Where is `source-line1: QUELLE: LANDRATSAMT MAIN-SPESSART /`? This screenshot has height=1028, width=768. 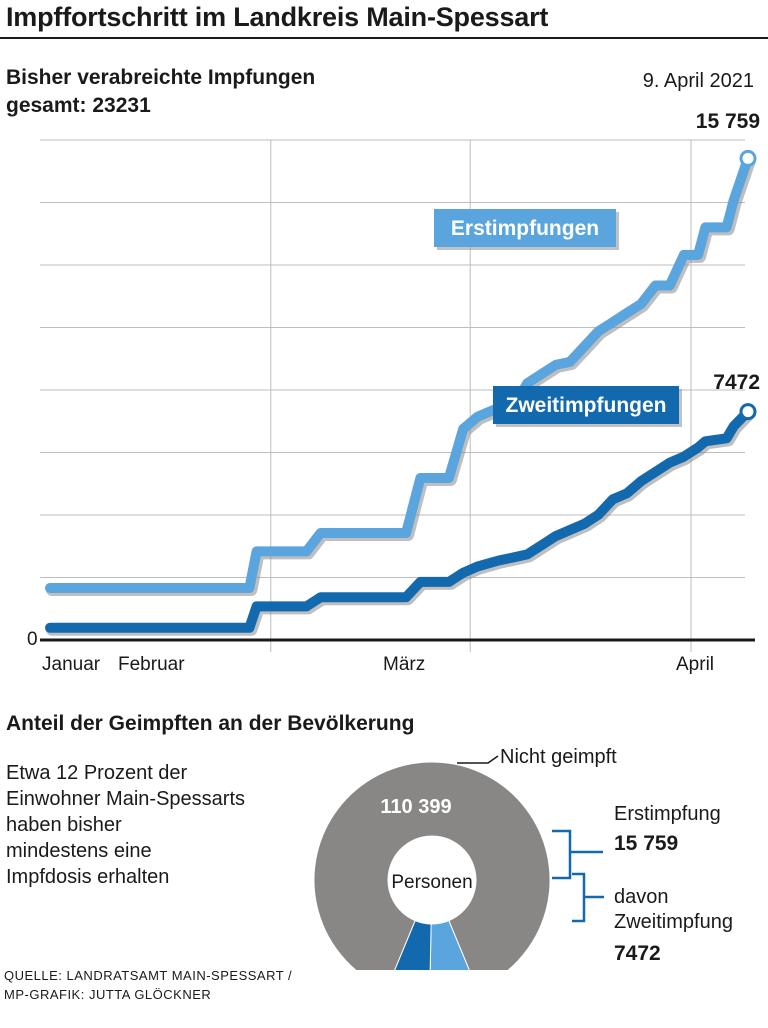 source-line1: QUELLE: LANDRATSAMT MAIN-SPESSART / is located at coordinates (148, 975).